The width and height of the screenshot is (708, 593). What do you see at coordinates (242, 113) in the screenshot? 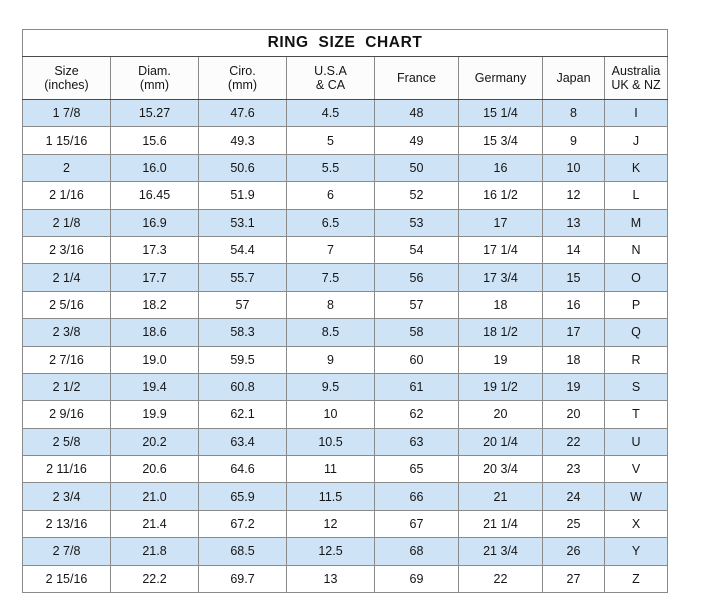
I see `cell-r0-c2: 47.6` at bounding box center [242, 113].